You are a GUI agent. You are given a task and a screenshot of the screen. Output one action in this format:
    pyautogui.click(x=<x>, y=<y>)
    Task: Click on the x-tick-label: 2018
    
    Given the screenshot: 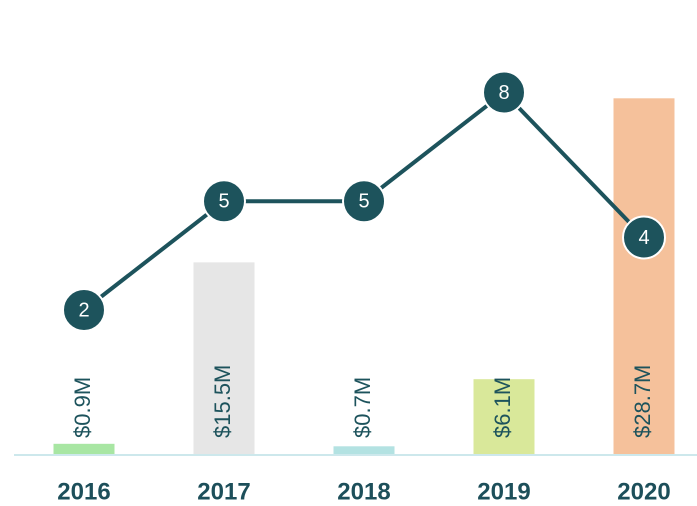 What is the action you would take?
    pyautogui.click(x=363, y=491)
    